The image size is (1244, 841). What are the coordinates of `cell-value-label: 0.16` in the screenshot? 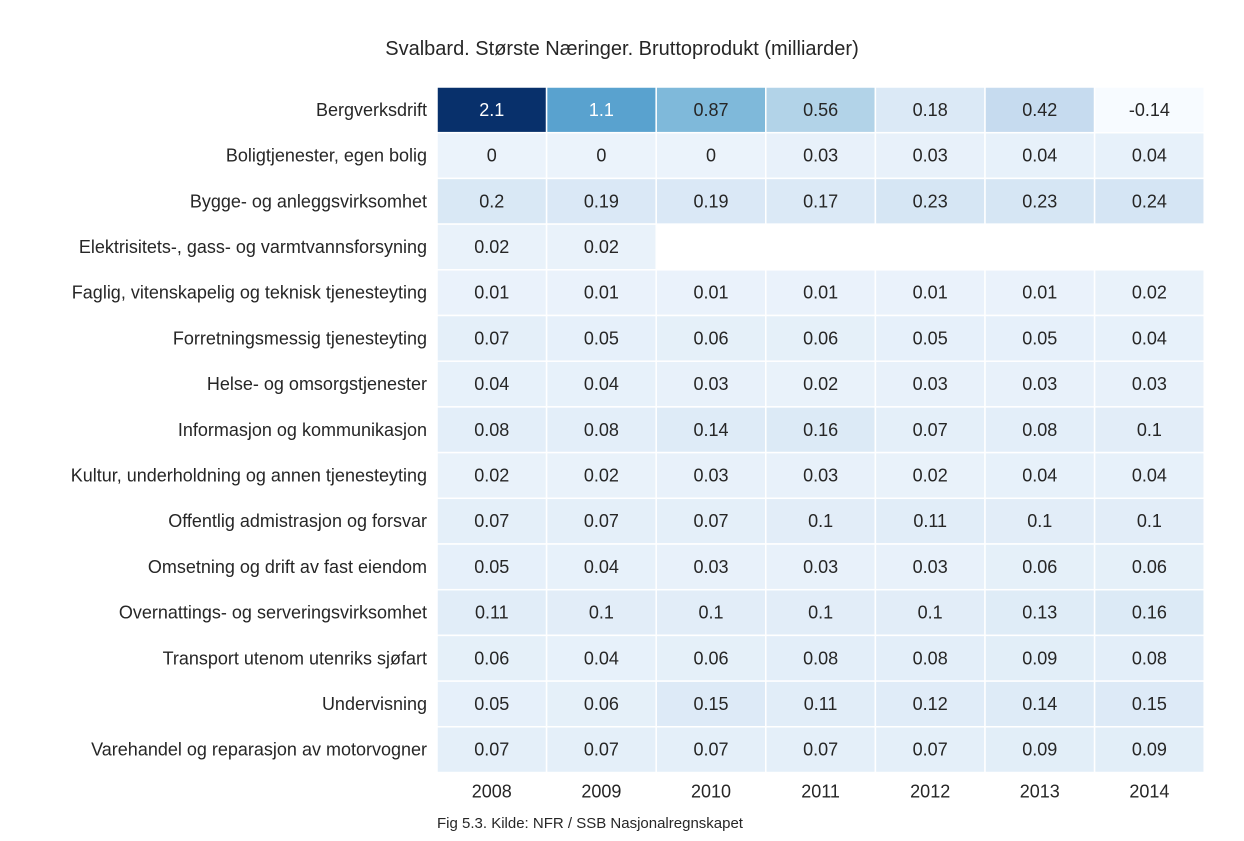 It's located at (1149, 613).